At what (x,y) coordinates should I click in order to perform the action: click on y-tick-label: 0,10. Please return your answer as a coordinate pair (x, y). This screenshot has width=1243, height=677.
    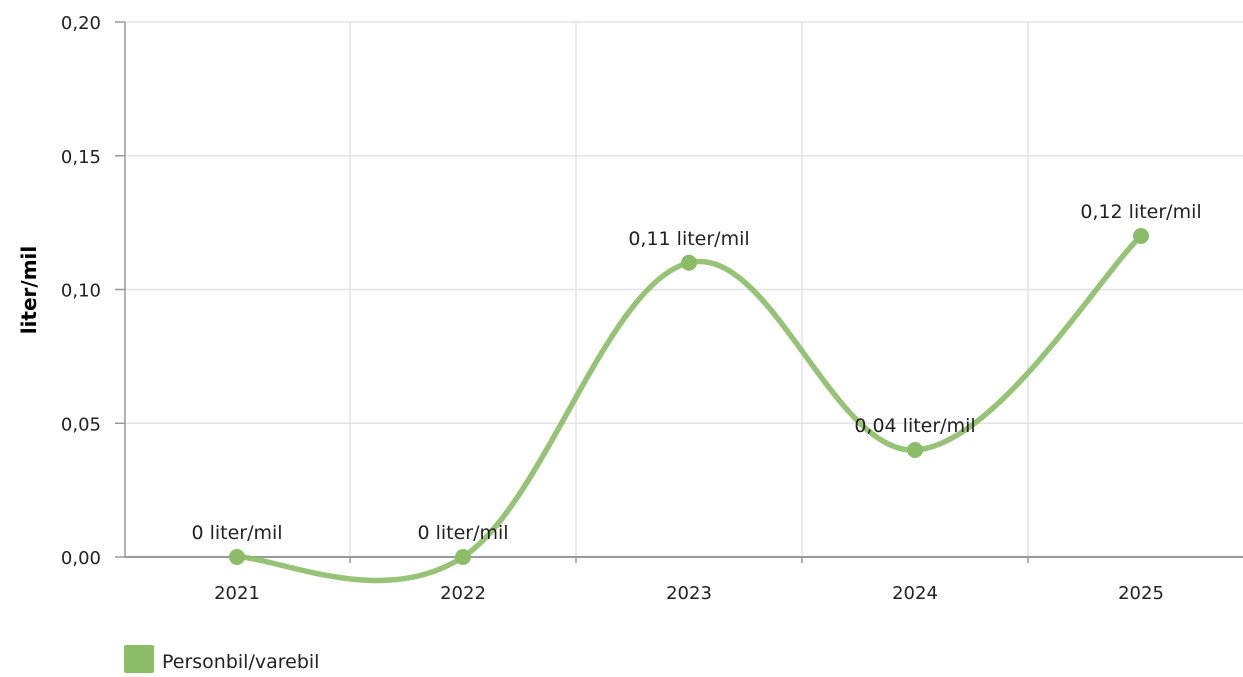
    Looking at the image, I should click on (81, 291).